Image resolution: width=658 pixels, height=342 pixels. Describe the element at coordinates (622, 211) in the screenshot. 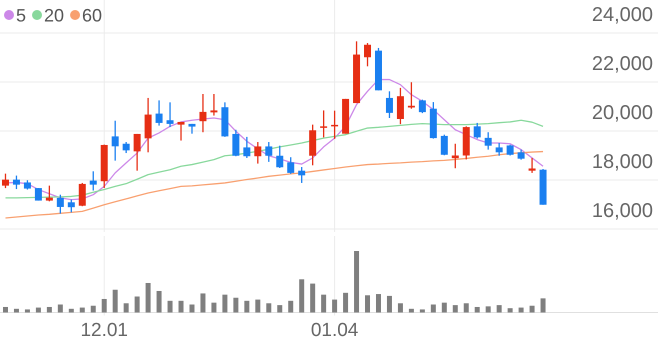

I see `y-tick-label: 16,000` at that location.